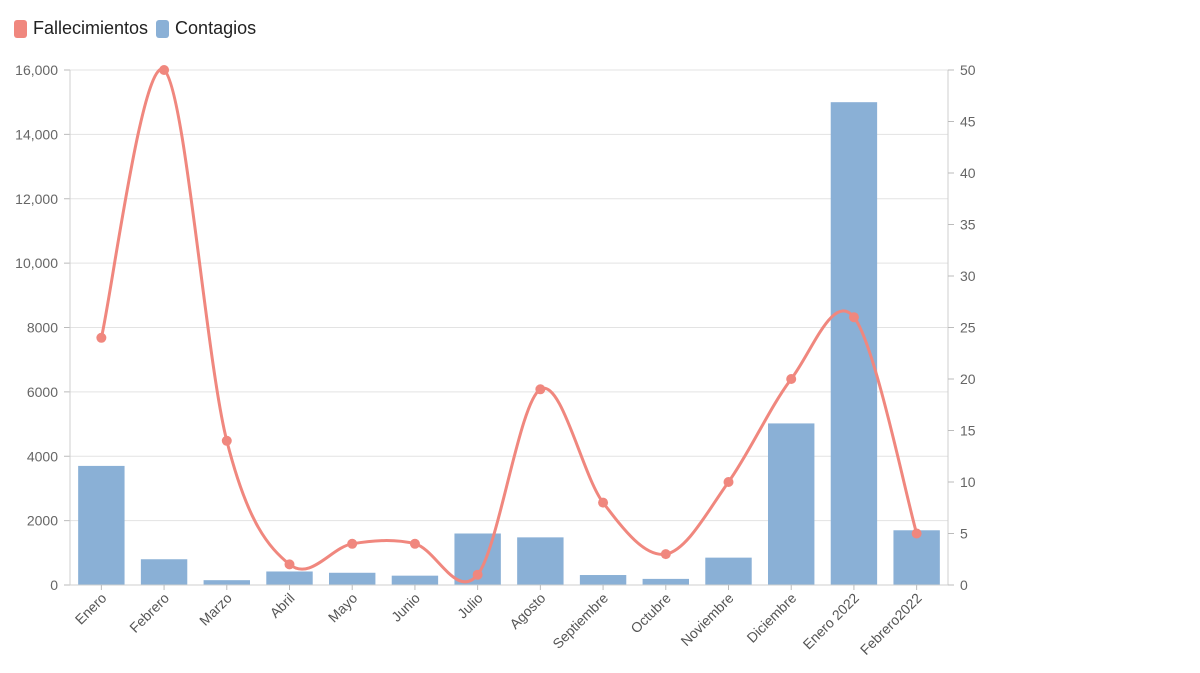 The width and height of the screenshot is (1200, 673). Describe the element at coordinates (281, 605) in the screenshot. I see `x-tick-label: Abril` at that location.